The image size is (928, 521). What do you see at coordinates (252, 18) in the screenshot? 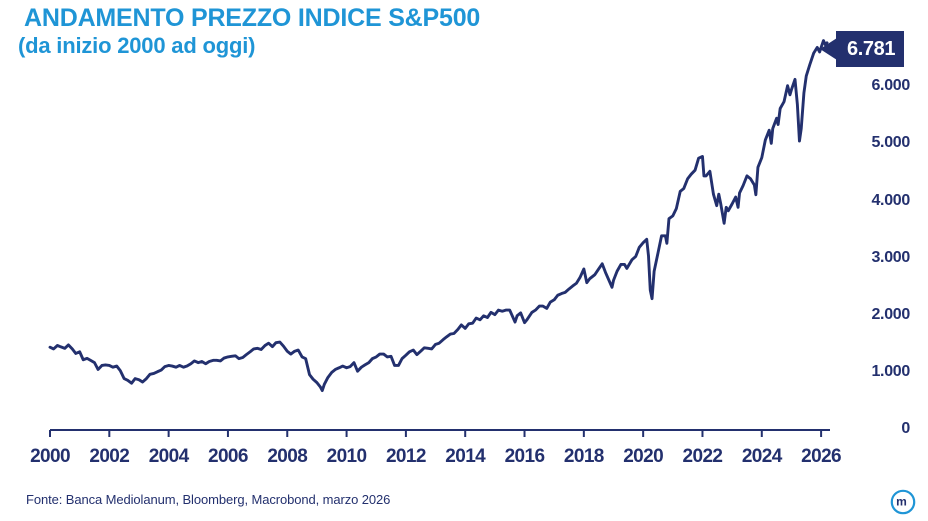
I see `page-title: ANDAMENTO PREZZO INDICE S&P500` at bounding box center [252, 18].